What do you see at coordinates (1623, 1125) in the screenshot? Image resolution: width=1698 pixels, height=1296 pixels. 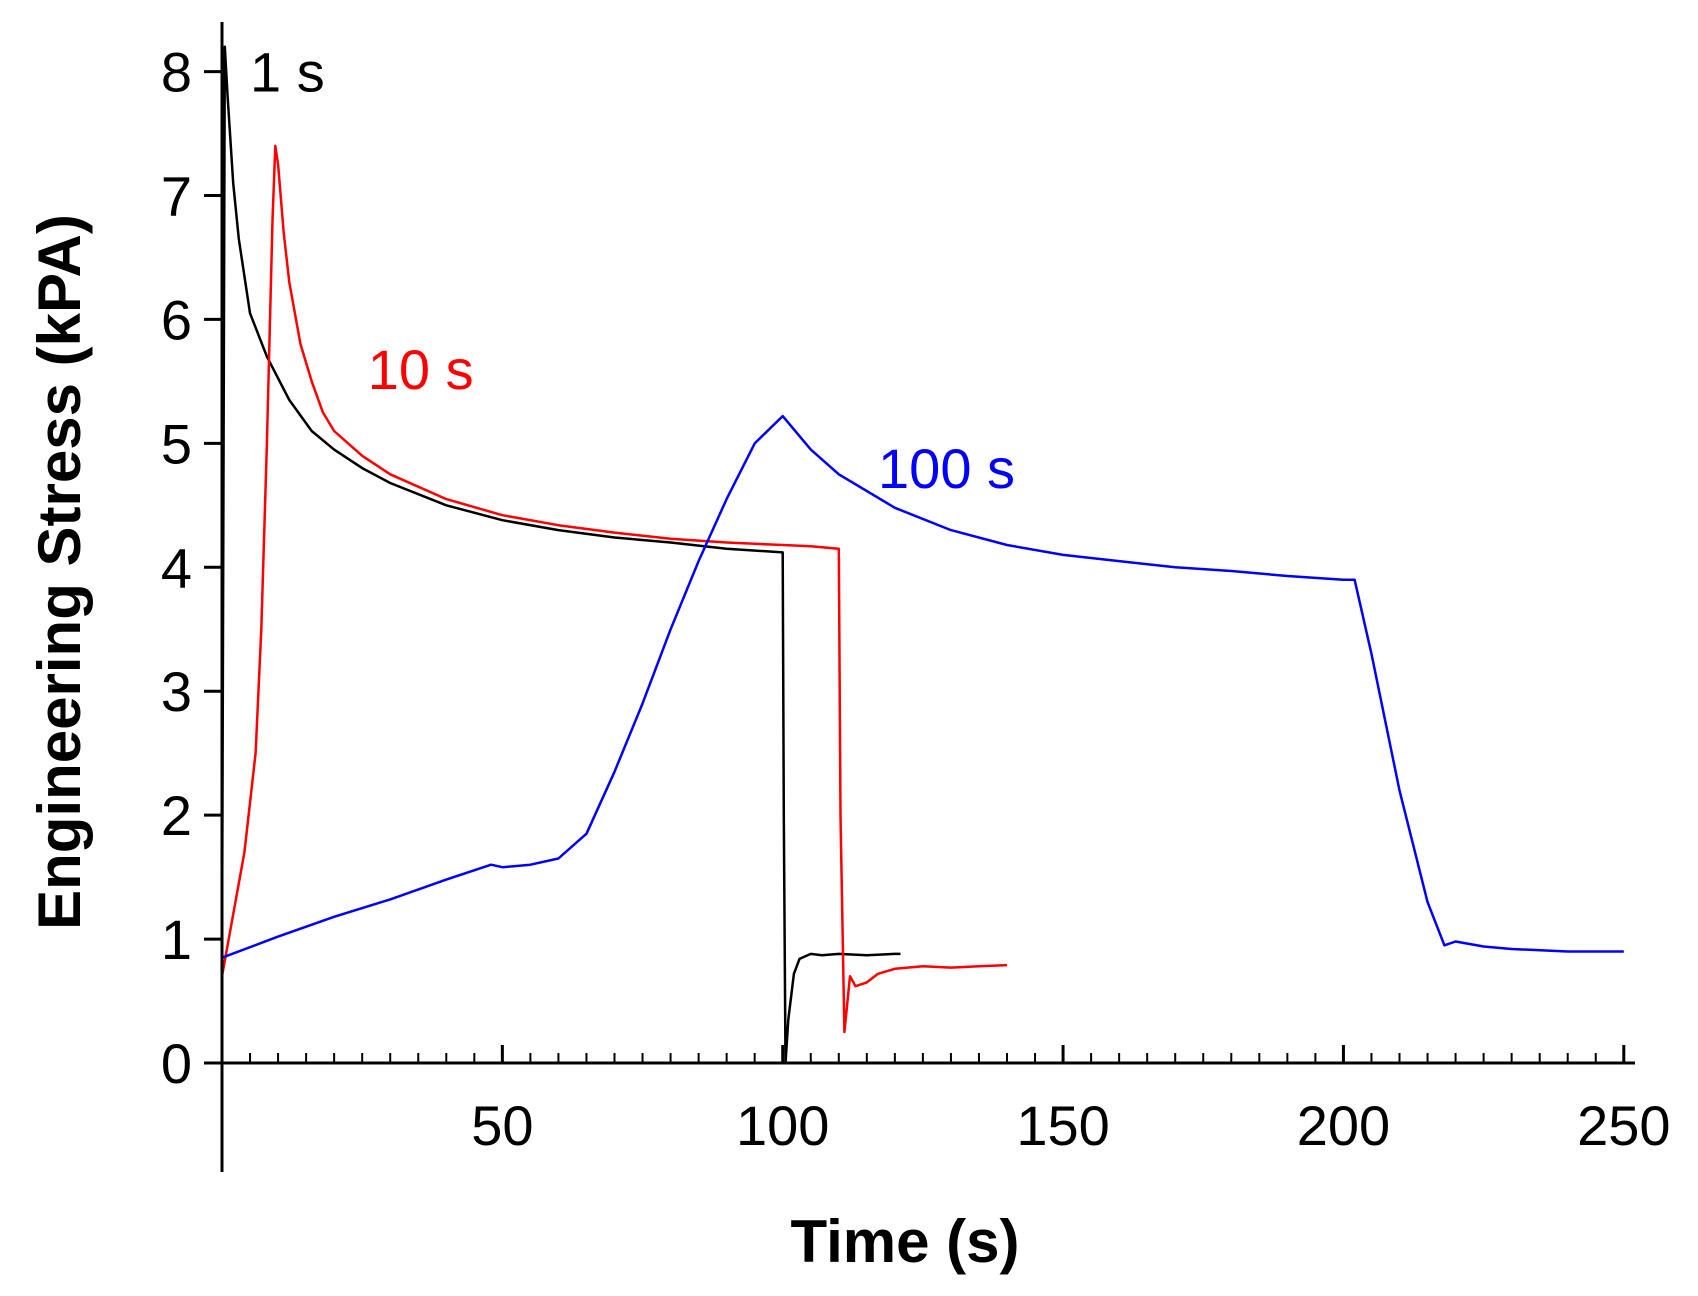 I see `x-tick-label: 250` at bounding box center [1623, 1125].